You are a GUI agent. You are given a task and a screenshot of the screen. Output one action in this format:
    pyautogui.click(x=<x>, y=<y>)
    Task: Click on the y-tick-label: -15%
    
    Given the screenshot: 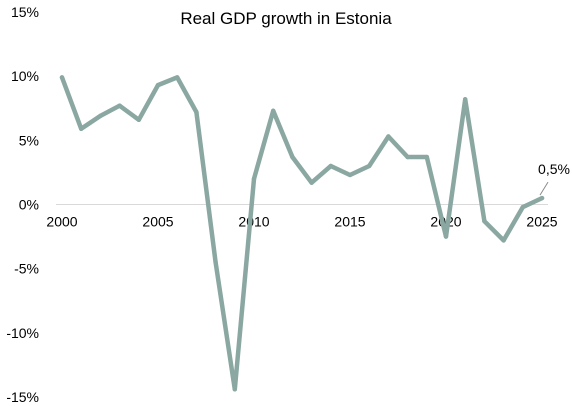 What is the action you would take?
    pyautogui.click(x=22, y=397)
    